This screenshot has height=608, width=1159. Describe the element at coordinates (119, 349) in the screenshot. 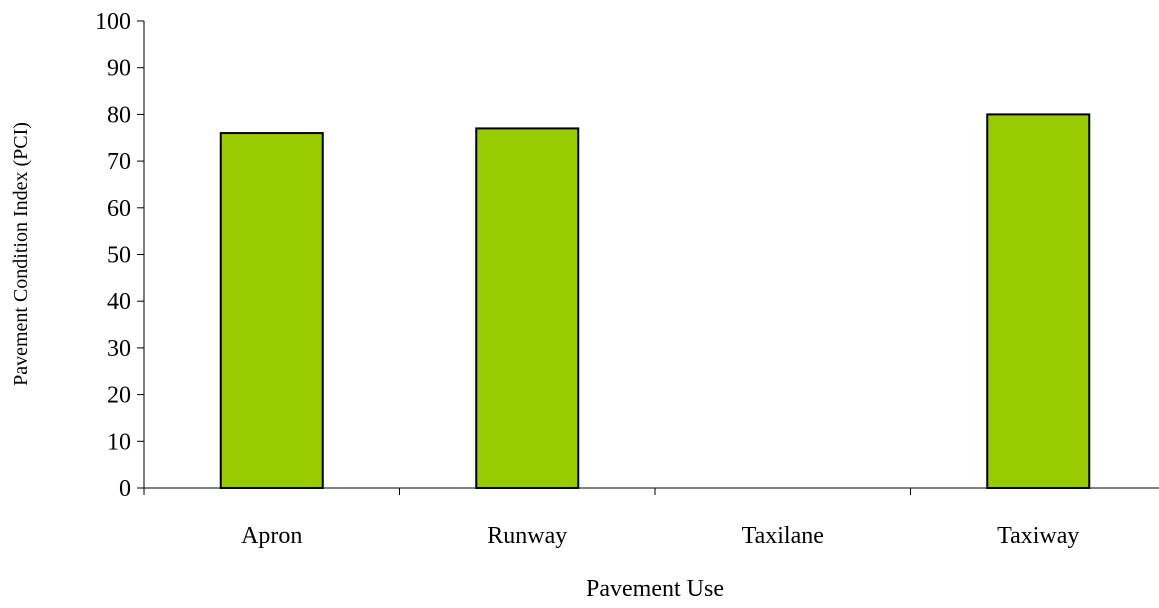

I see `y-tick-label: 30` at that location.